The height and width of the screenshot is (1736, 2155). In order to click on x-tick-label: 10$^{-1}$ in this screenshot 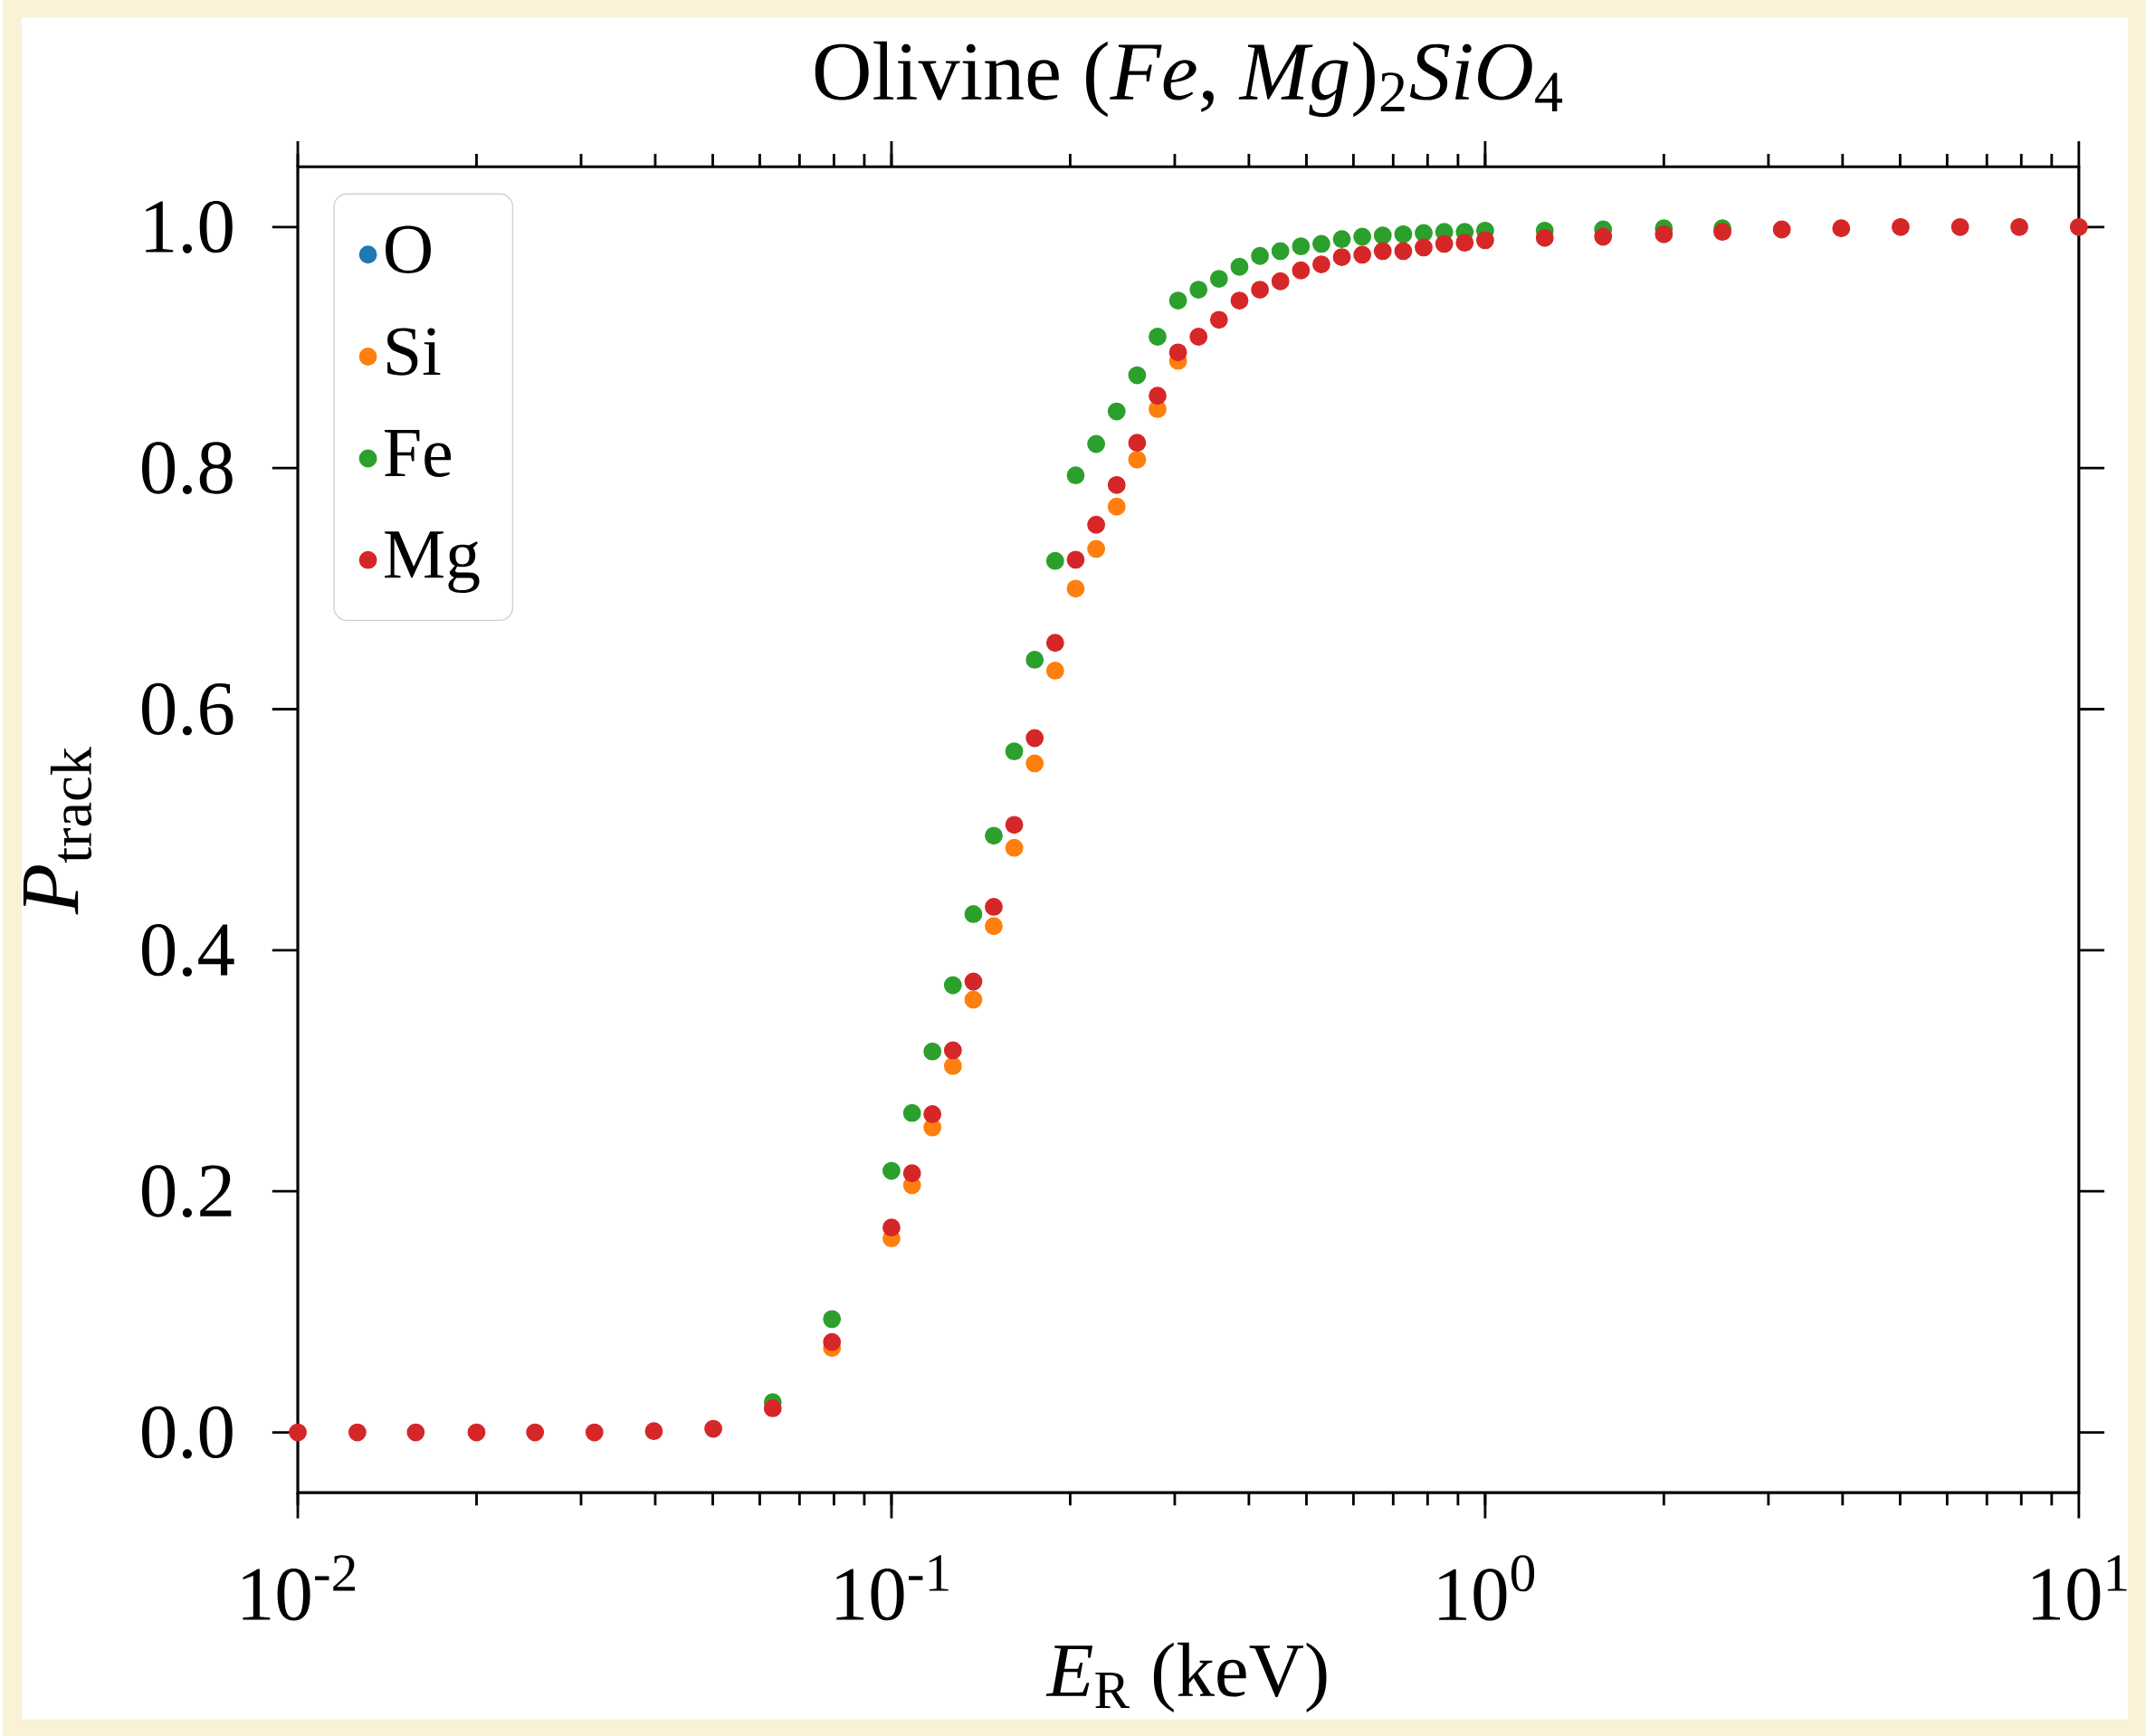, I will do `click(892, 1588)`.